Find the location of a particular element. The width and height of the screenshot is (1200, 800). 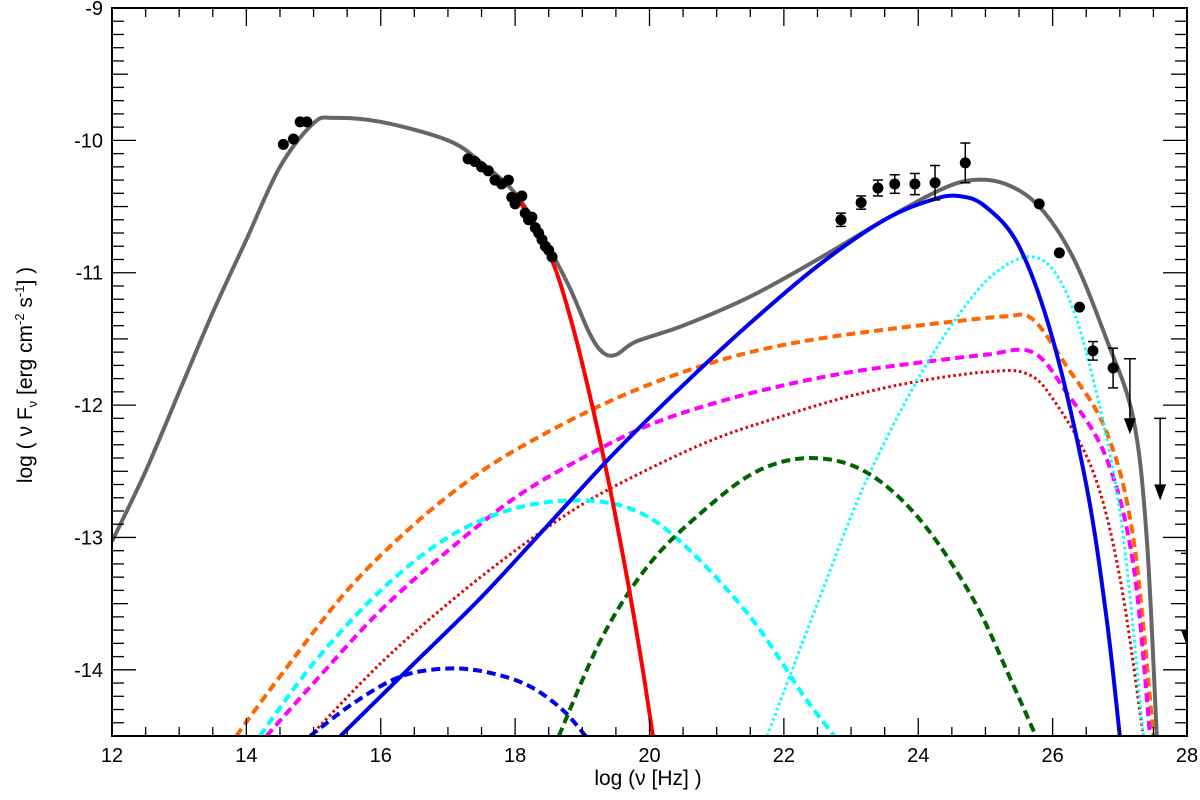

y-axis-title: log ( ν Fν [erg cm-2 s-1] ) is located at coordinates (26, 375).